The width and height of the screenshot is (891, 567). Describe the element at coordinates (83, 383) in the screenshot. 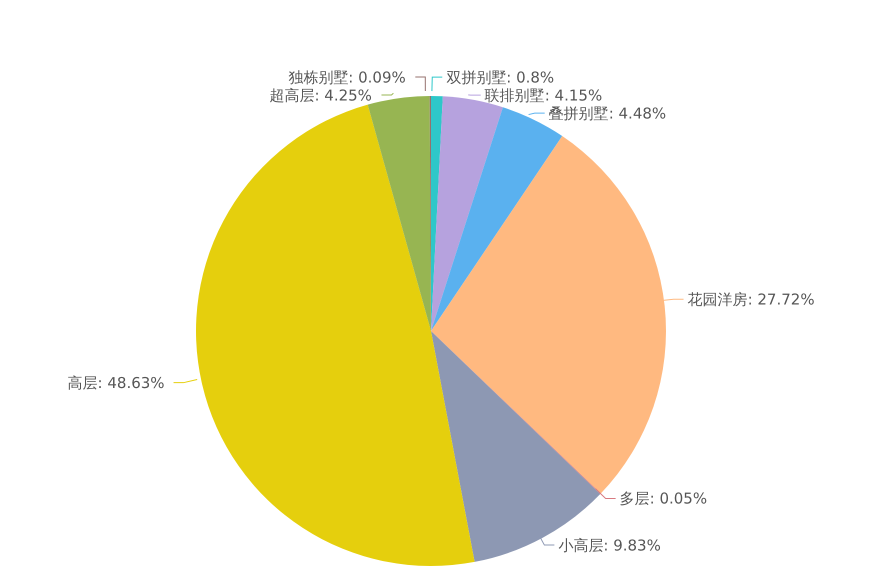

I see `slice-label: 高层` at that location.